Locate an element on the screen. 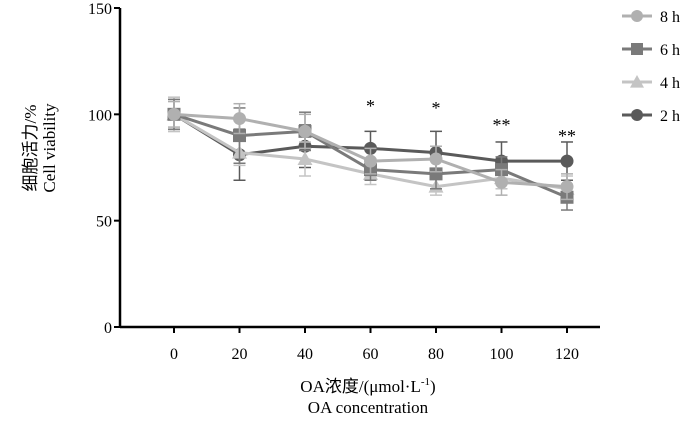  x-tick-label: 60 is located at coordinates (371, 354).